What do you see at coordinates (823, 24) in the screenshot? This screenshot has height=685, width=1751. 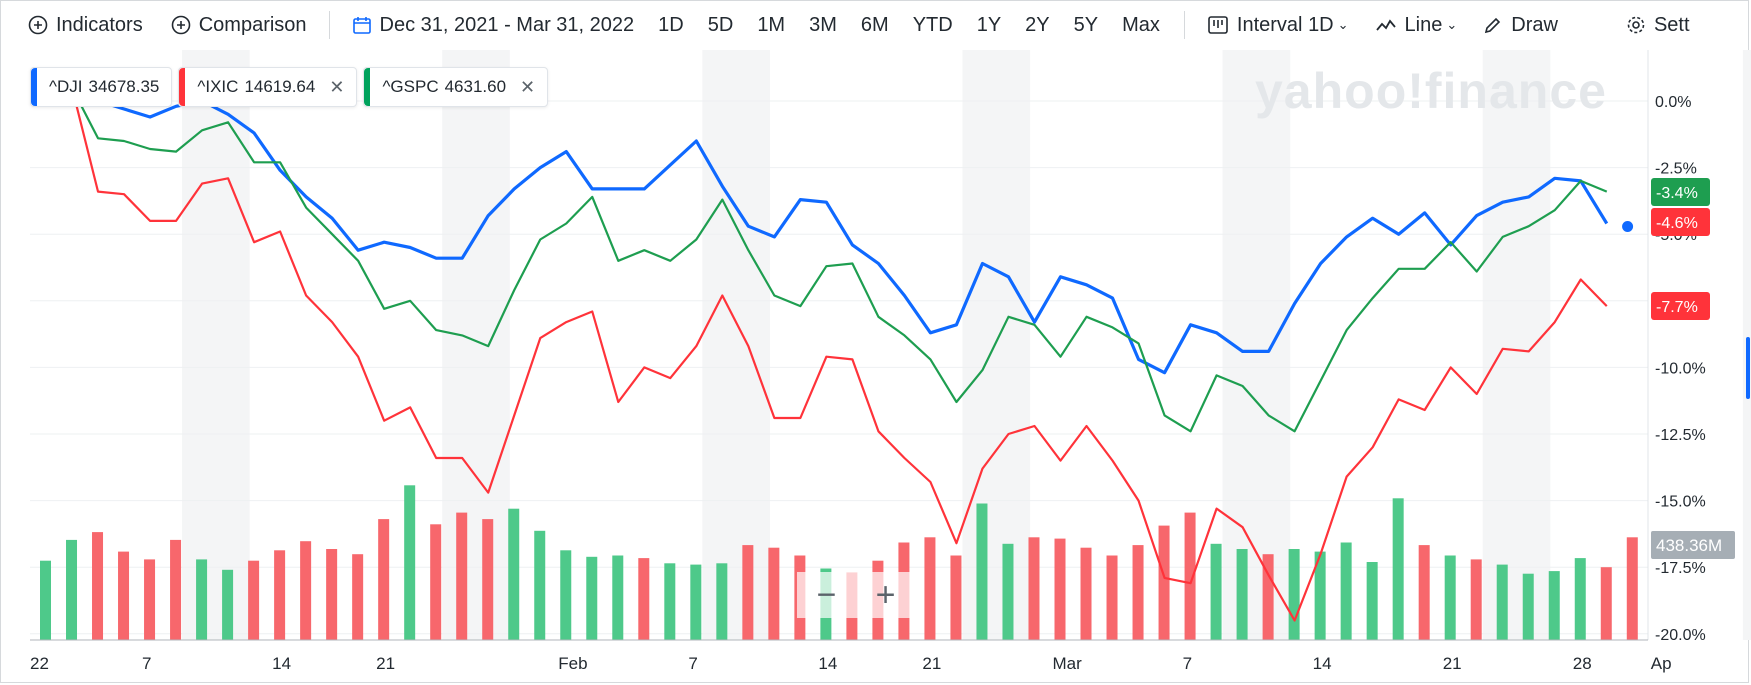 I see `range-button-3m: 3M` at bounding box center [823, 24].